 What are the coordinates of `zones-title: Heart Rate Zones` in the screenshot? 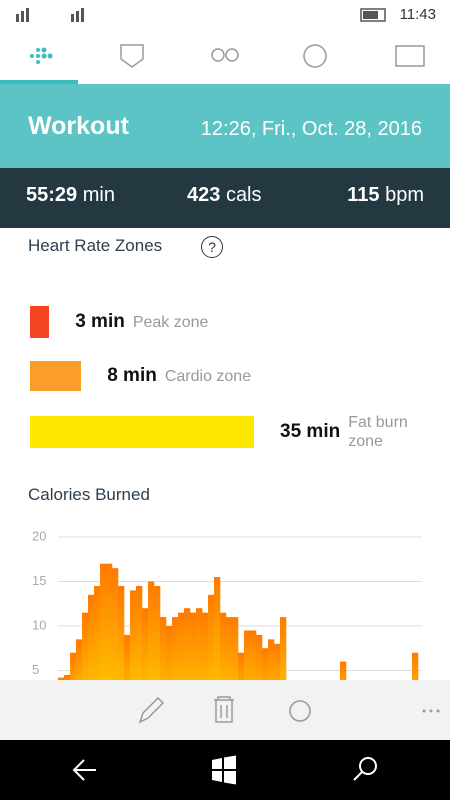 It's located at (95, 245).